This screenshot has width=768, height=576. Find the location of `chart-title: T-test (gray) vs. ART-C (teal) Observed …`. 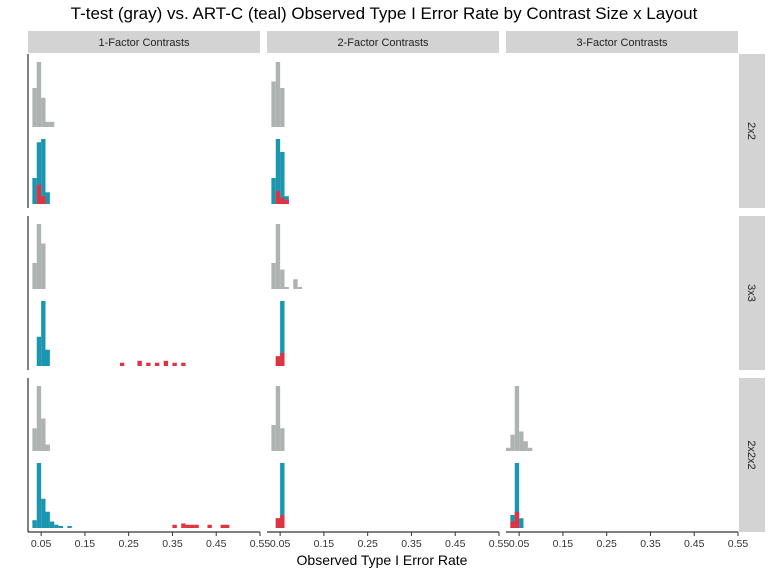

chart-title: T-test (gray) vs. ART-C (teal) Observed … is located at coordinates (384, 13).